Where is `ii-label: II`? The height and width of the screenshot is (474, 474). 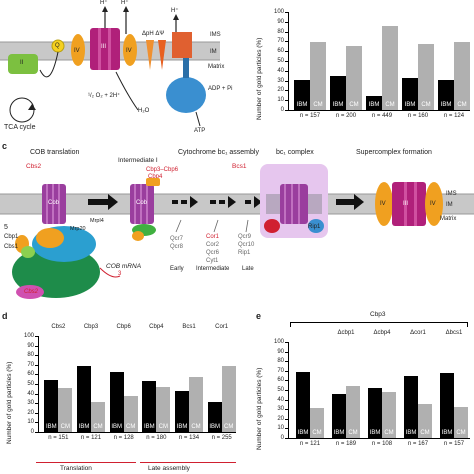
ii-label: II is located at coordinates (22, 63).